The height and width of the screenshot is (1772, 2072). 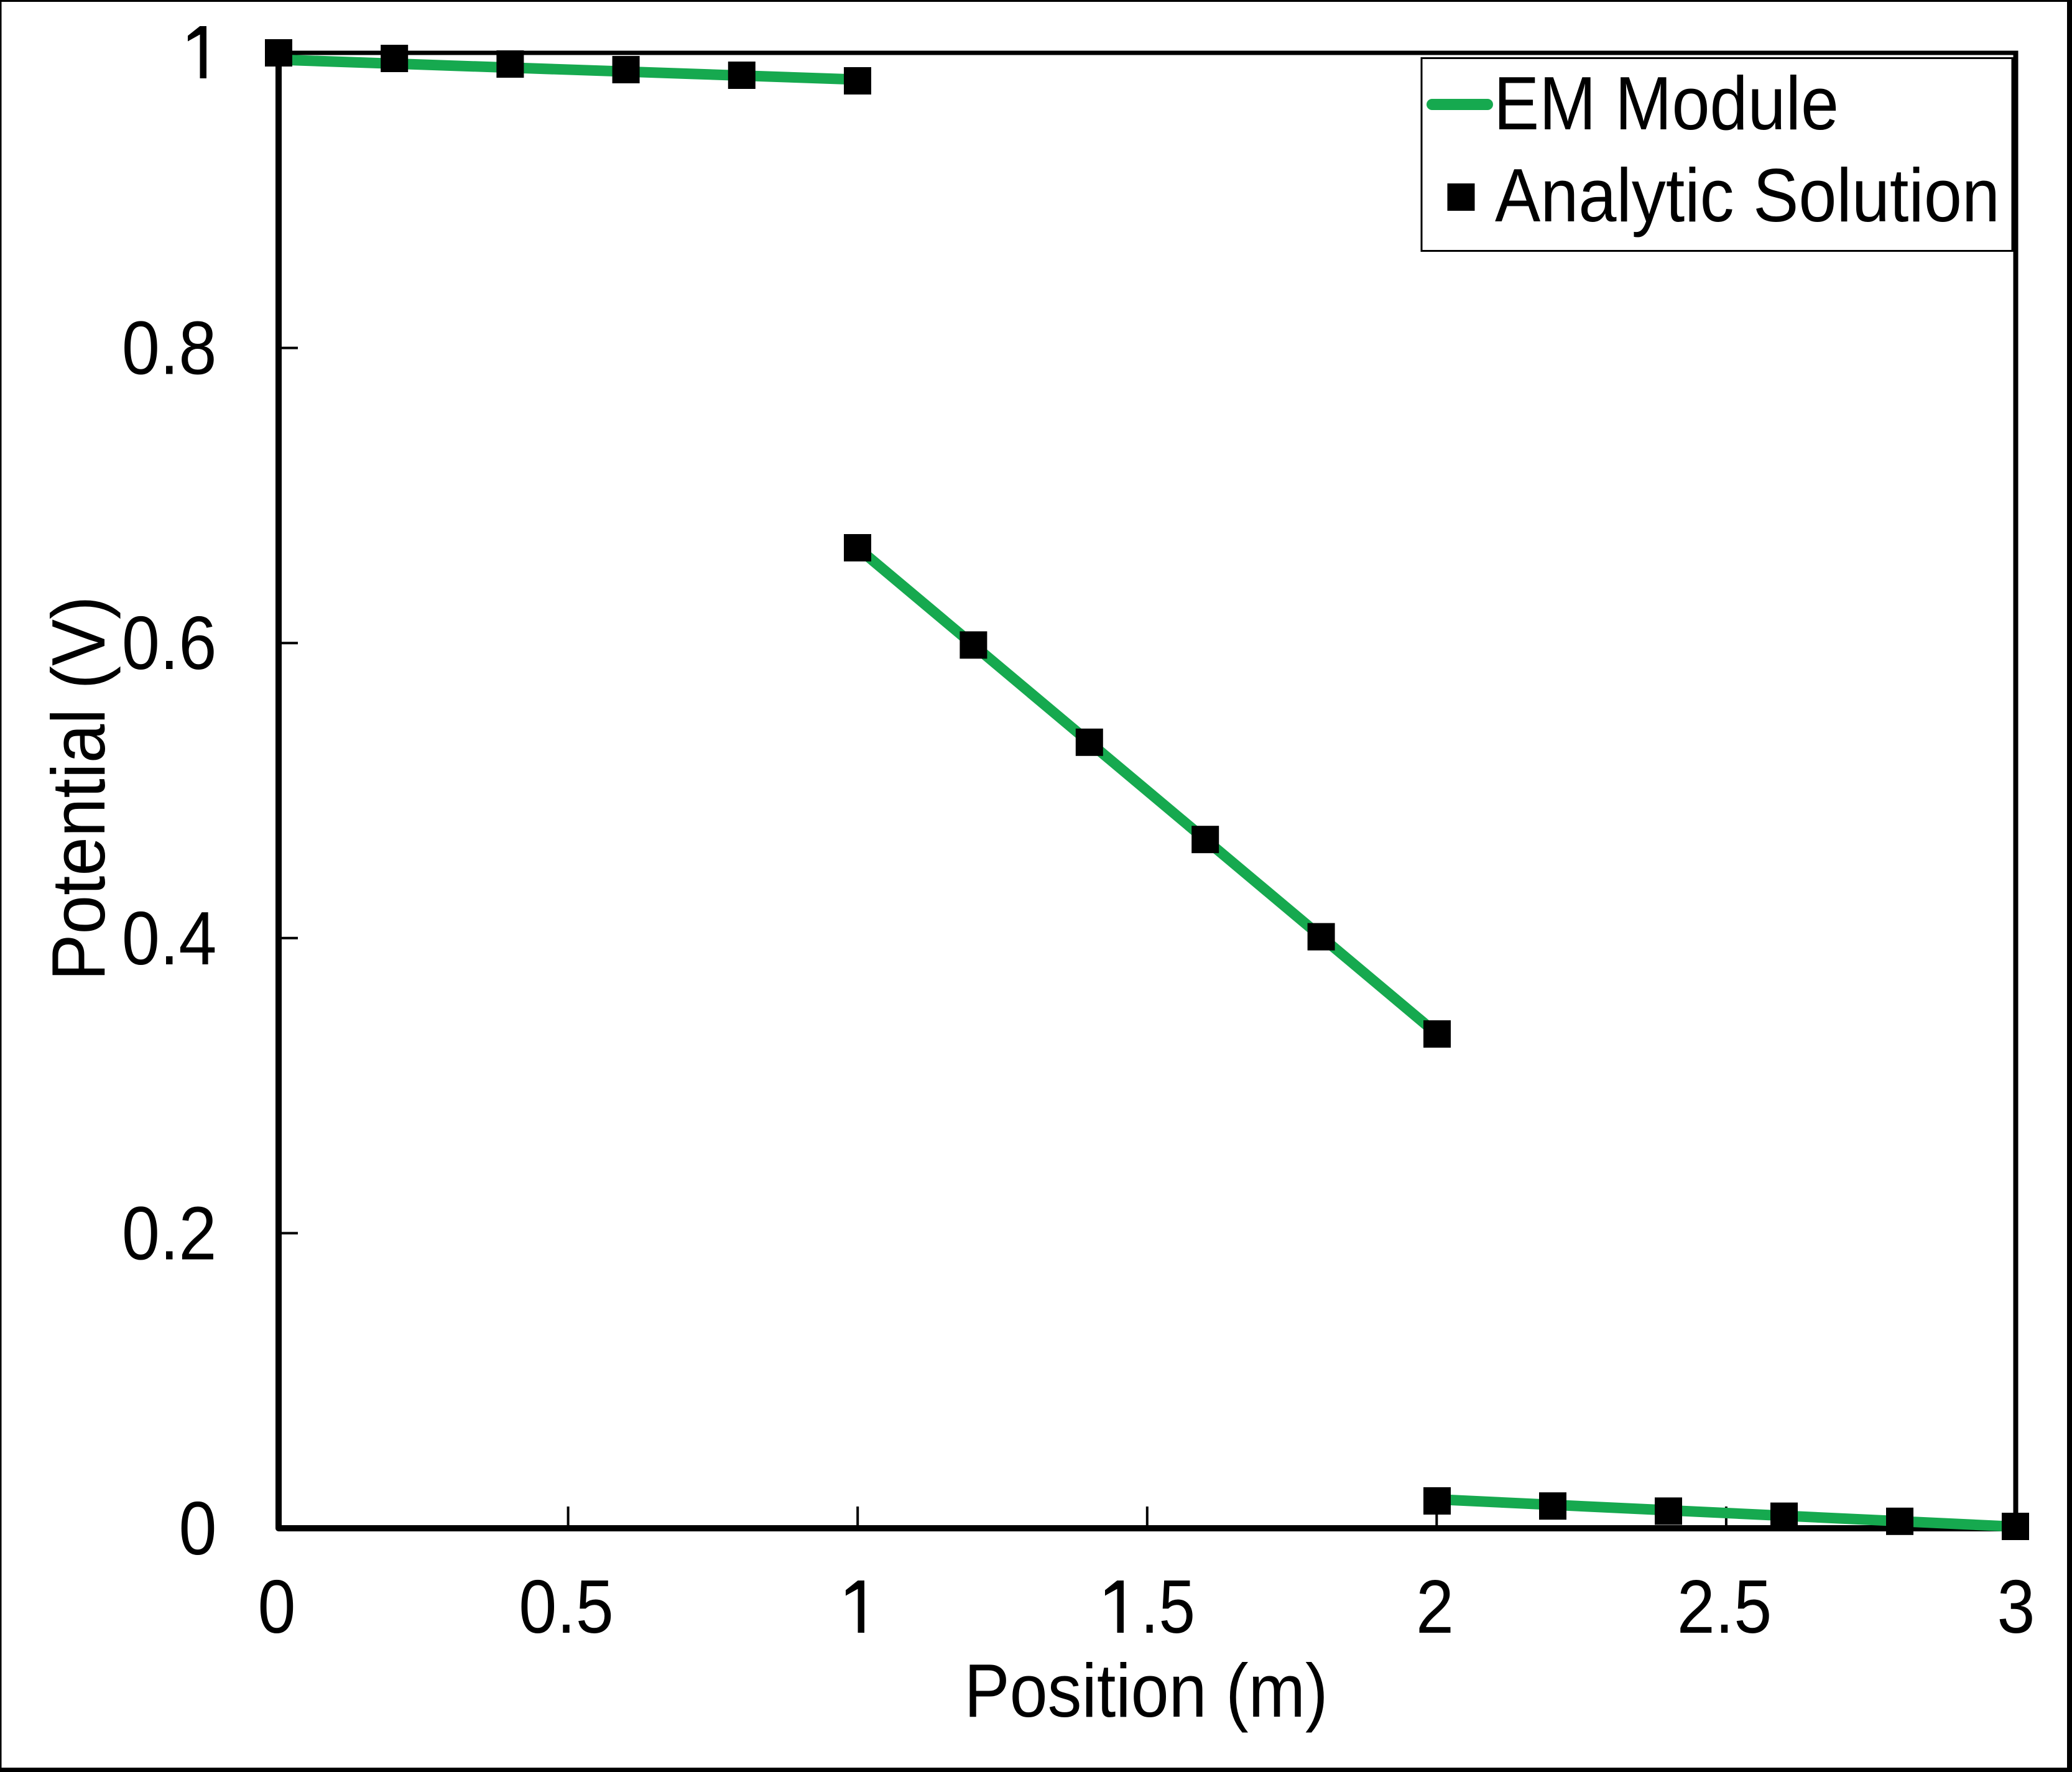 What do you see at coordinates (566, 1606) in the screenshot?
I see `svg-text: 0.5` at bounding box center [566, 1606].